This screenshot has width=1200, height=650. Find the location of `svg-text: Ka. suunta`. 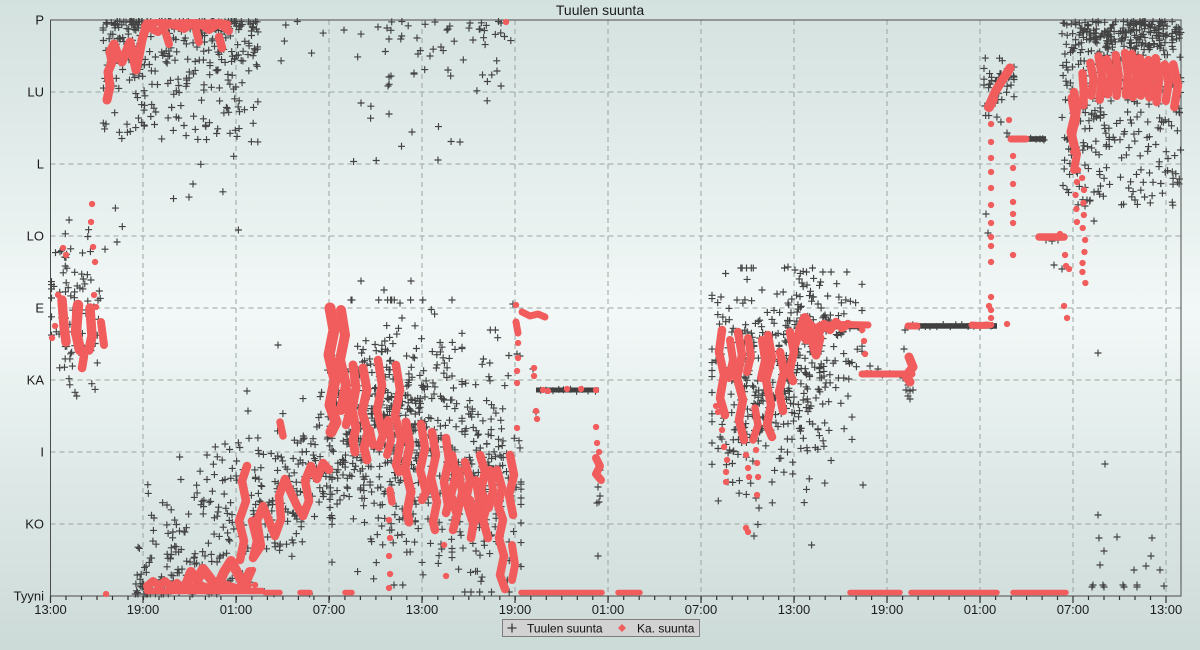

svg-text: Ka. suunta is located at coordinates (666, 629).